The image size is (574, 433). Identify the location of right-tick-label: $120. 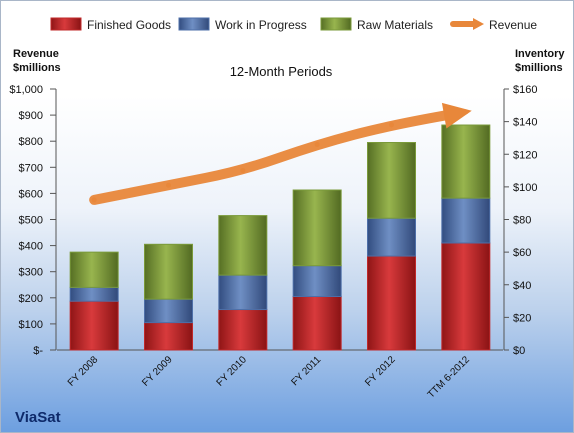
(525, 155).